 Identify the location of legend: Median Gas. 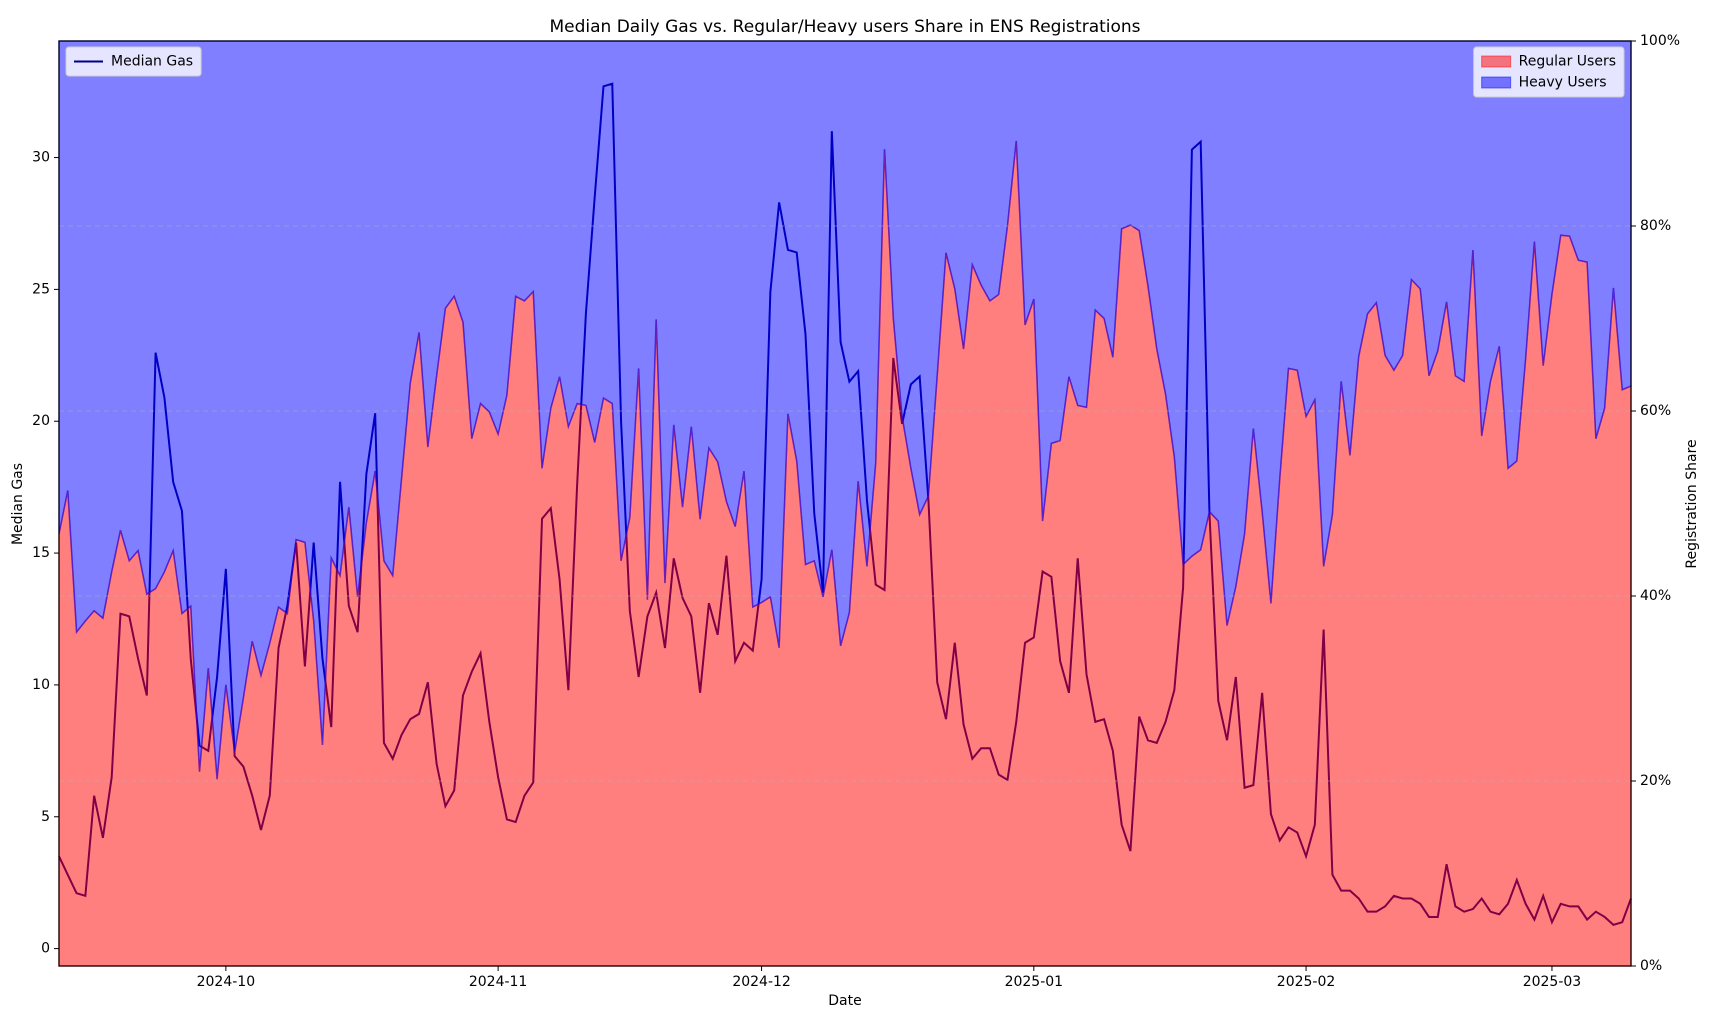
(133, 61).